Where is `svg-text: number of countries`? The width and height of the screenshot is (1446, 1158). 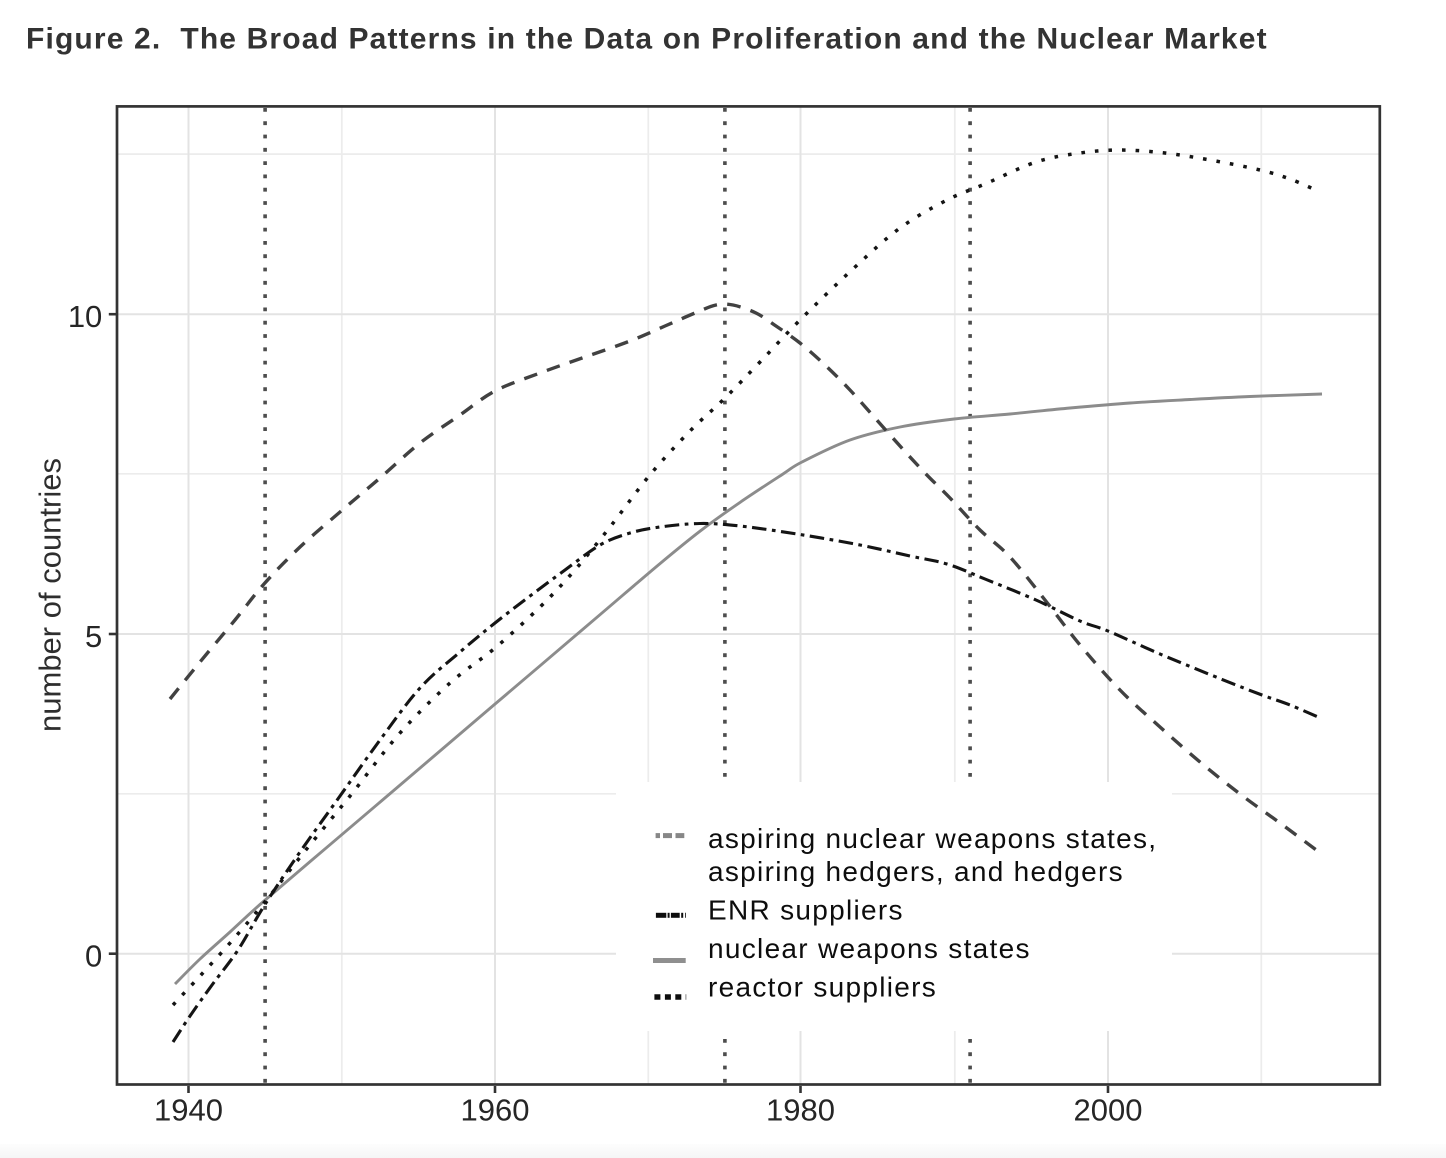 svg-text: number of countries is located at coordinates (50, 595).